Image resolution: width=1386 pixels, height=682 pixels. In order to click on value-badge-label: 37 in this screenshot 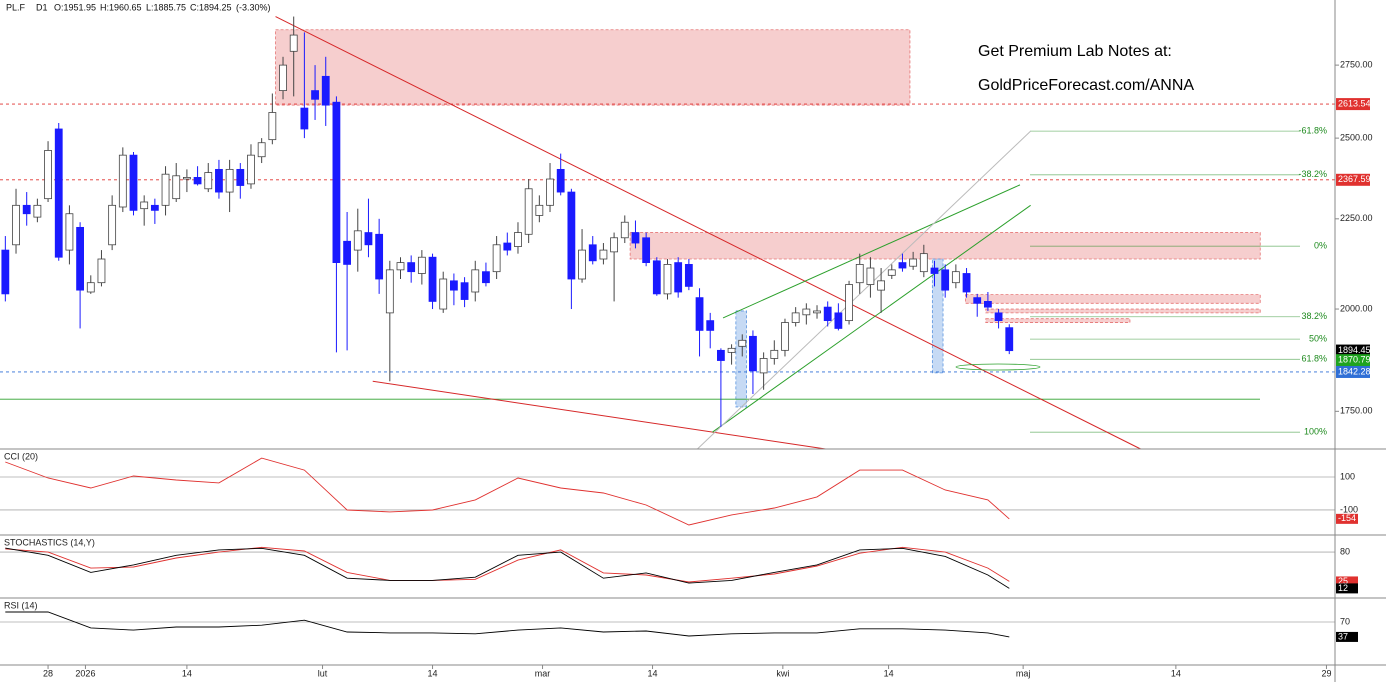, I will do `click(1343, 636)`.